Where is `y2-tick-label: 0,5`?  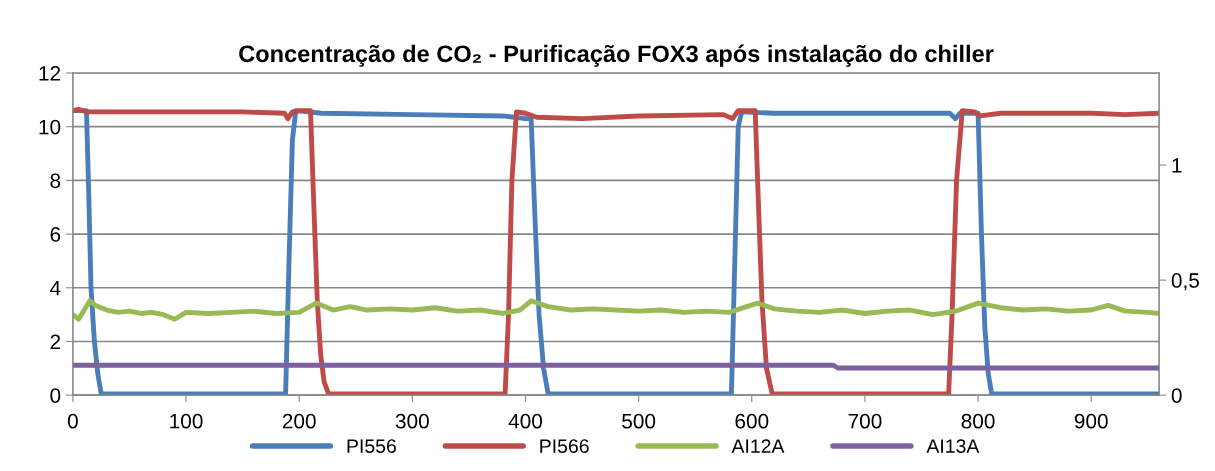
y2-tick-label: 0,5 is located at coordinates (1185, 282).